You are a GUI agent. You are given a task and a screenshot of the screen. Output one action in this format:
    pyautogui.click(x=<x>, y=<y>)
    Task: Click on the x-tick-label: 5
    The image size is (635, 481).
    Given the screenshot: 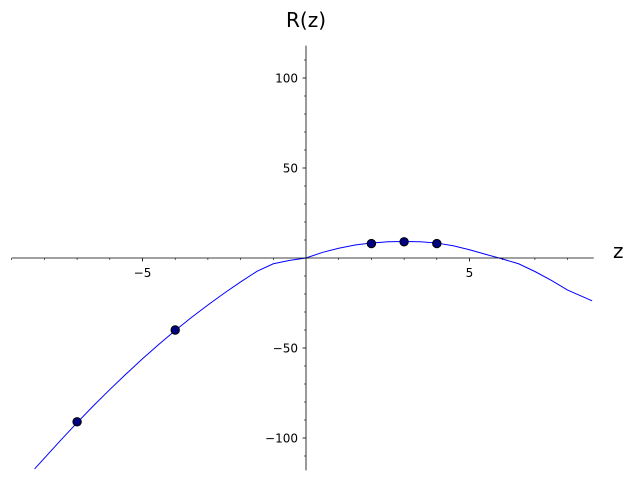 What is the action you would take?
    pyautogui.click(x=470, y=273)
    